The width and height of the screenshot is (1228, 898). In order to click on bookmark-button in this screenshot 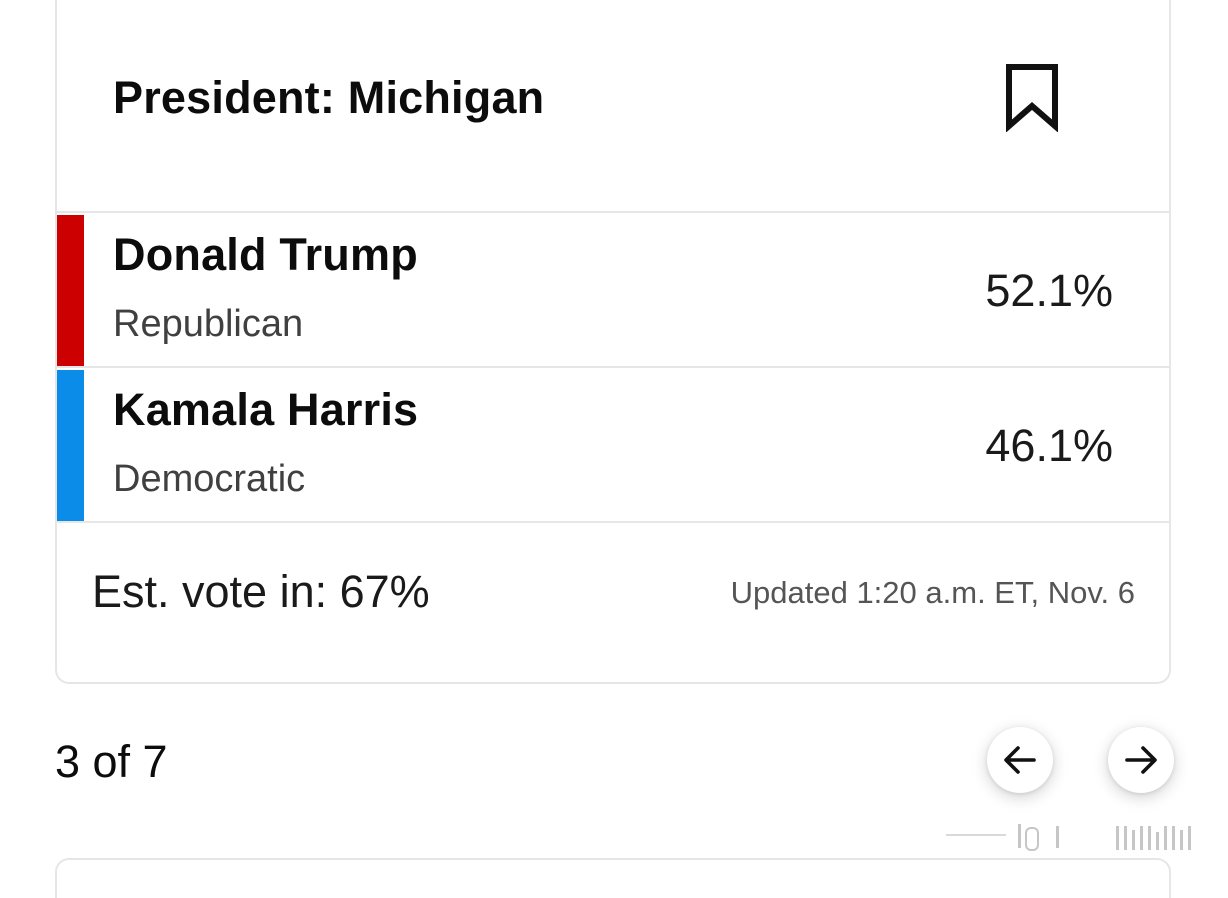, I will do `click(1032, 97)`.